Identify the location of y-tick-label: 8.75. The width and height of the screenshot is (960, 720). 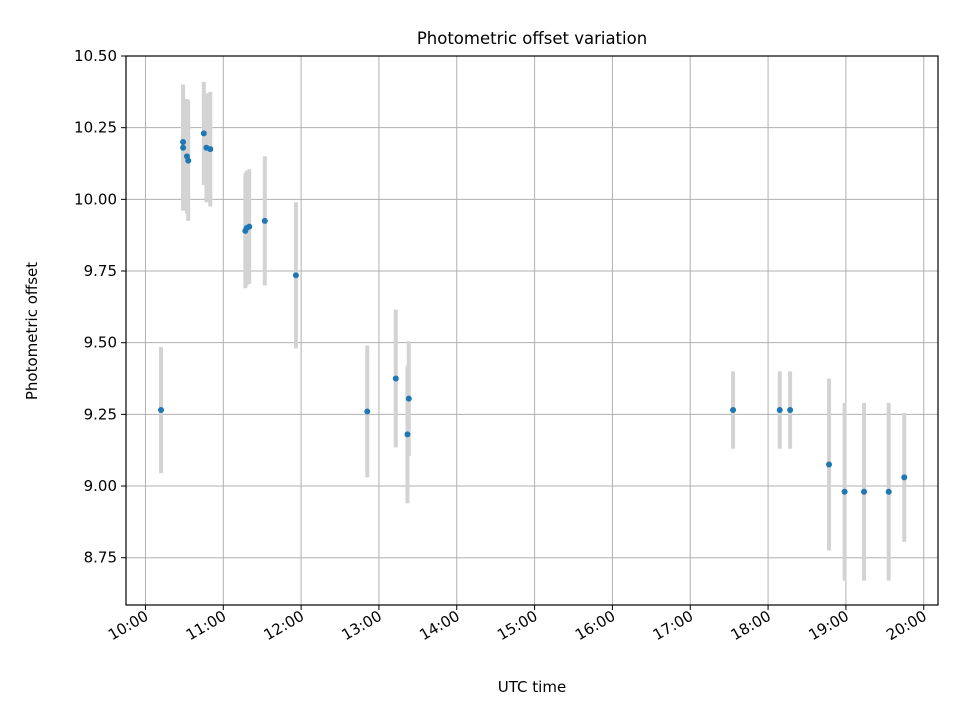
(100, 558).